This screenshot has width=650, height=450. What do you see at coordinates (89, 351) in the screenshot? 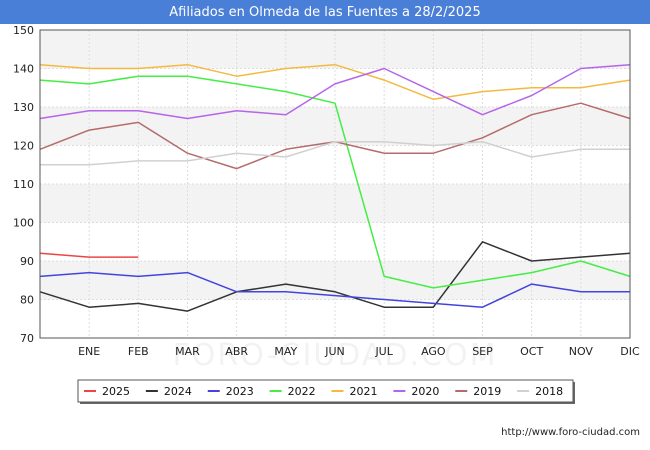
I see `x-tick-label: ENE` at bounding box center [89, 351].